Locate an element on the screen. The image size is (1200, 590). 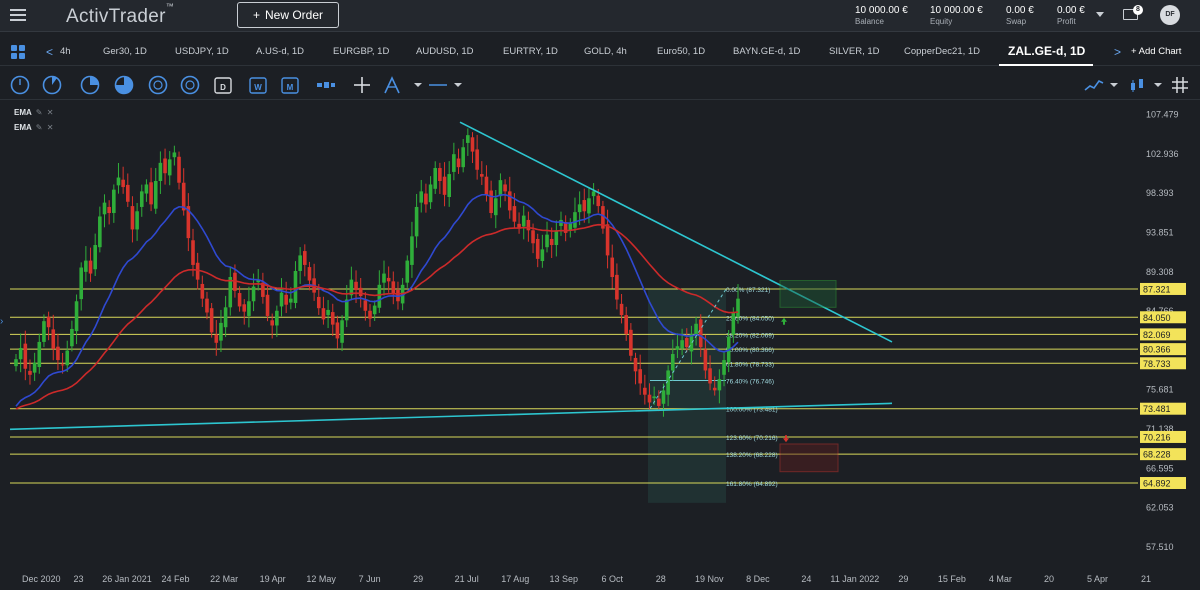
support-trendline is located at coordinates (451, 416).